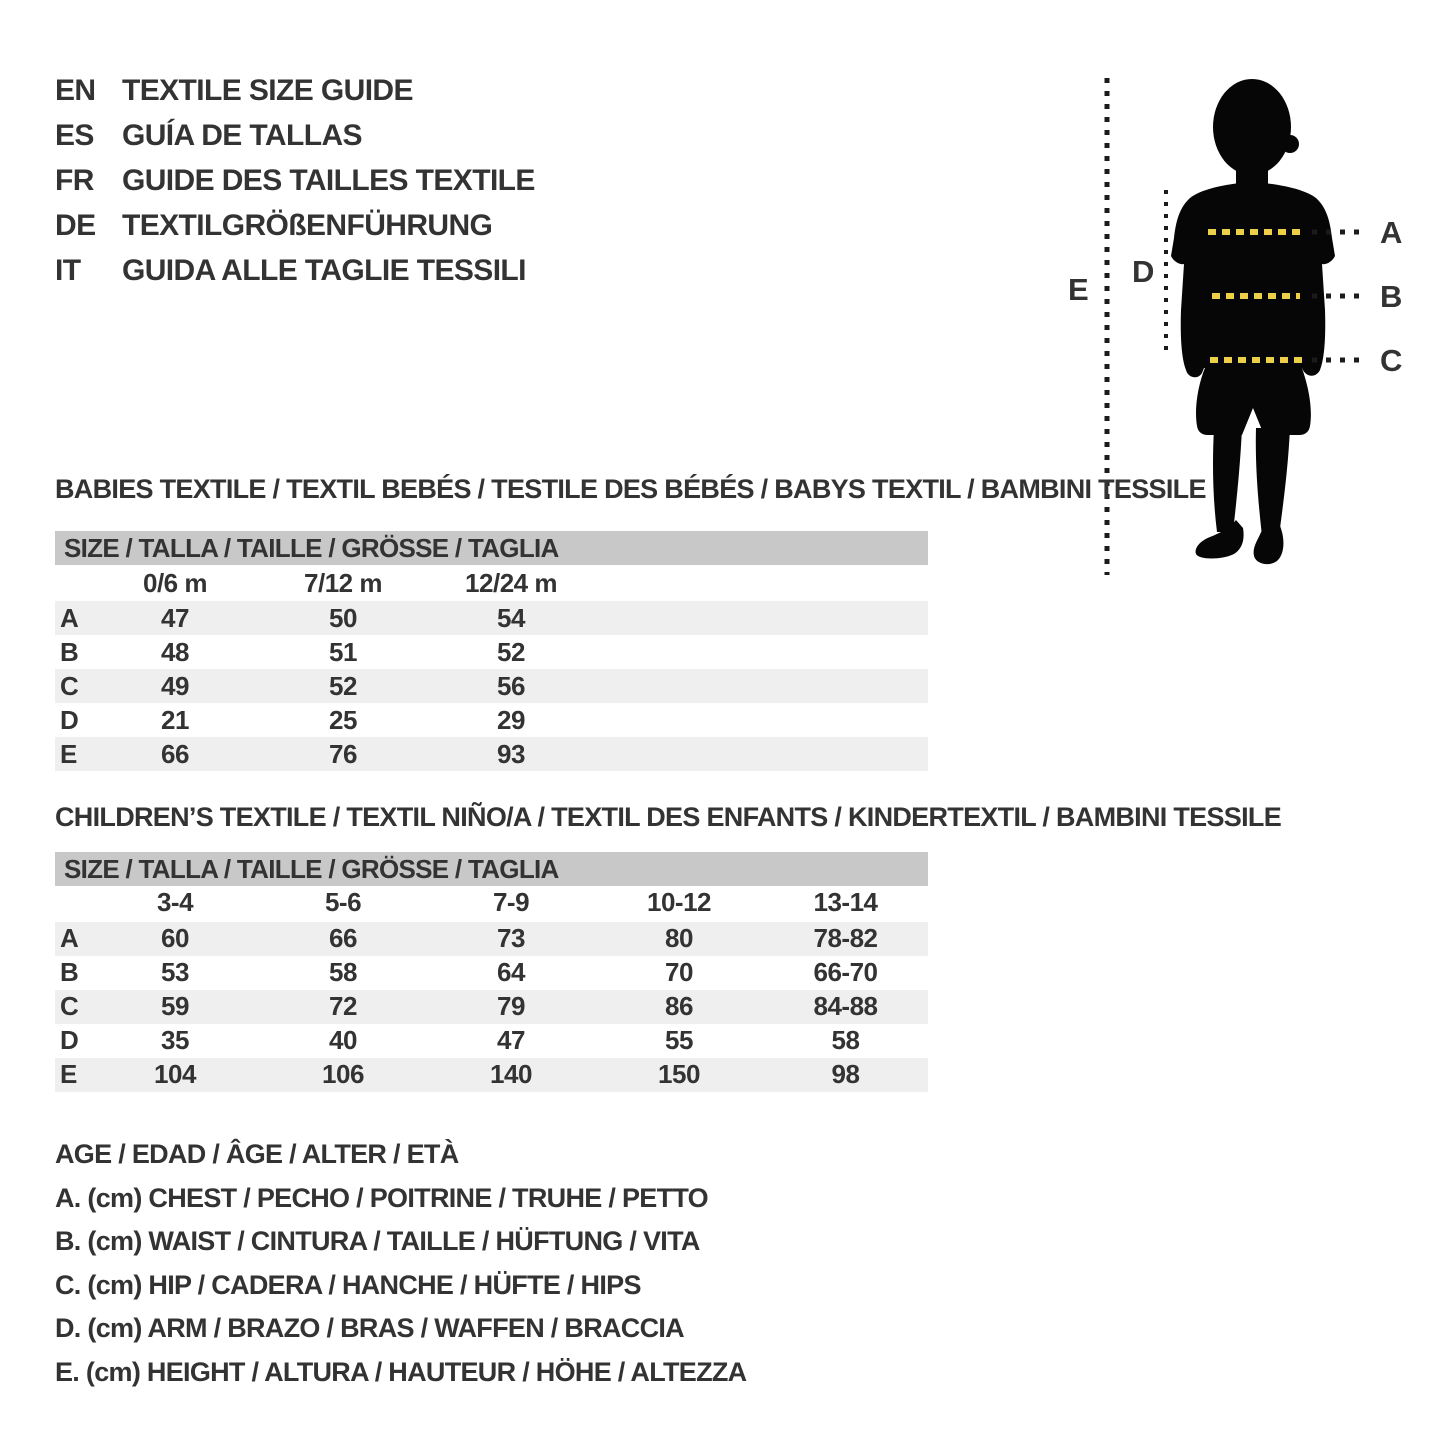  Describe the element at coordinates (343, 902) in the screenshot. I see `children-col-header: 5-6` at that location.